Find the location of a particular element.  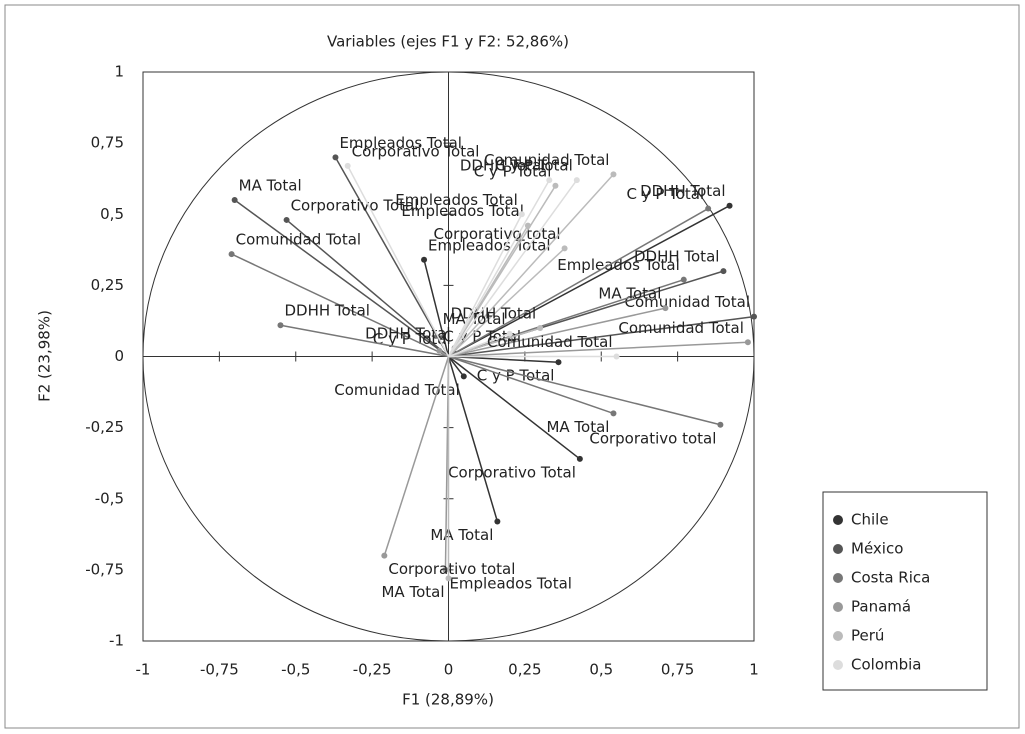

x-tick-label: -1 is located at coordinates (143, 670).